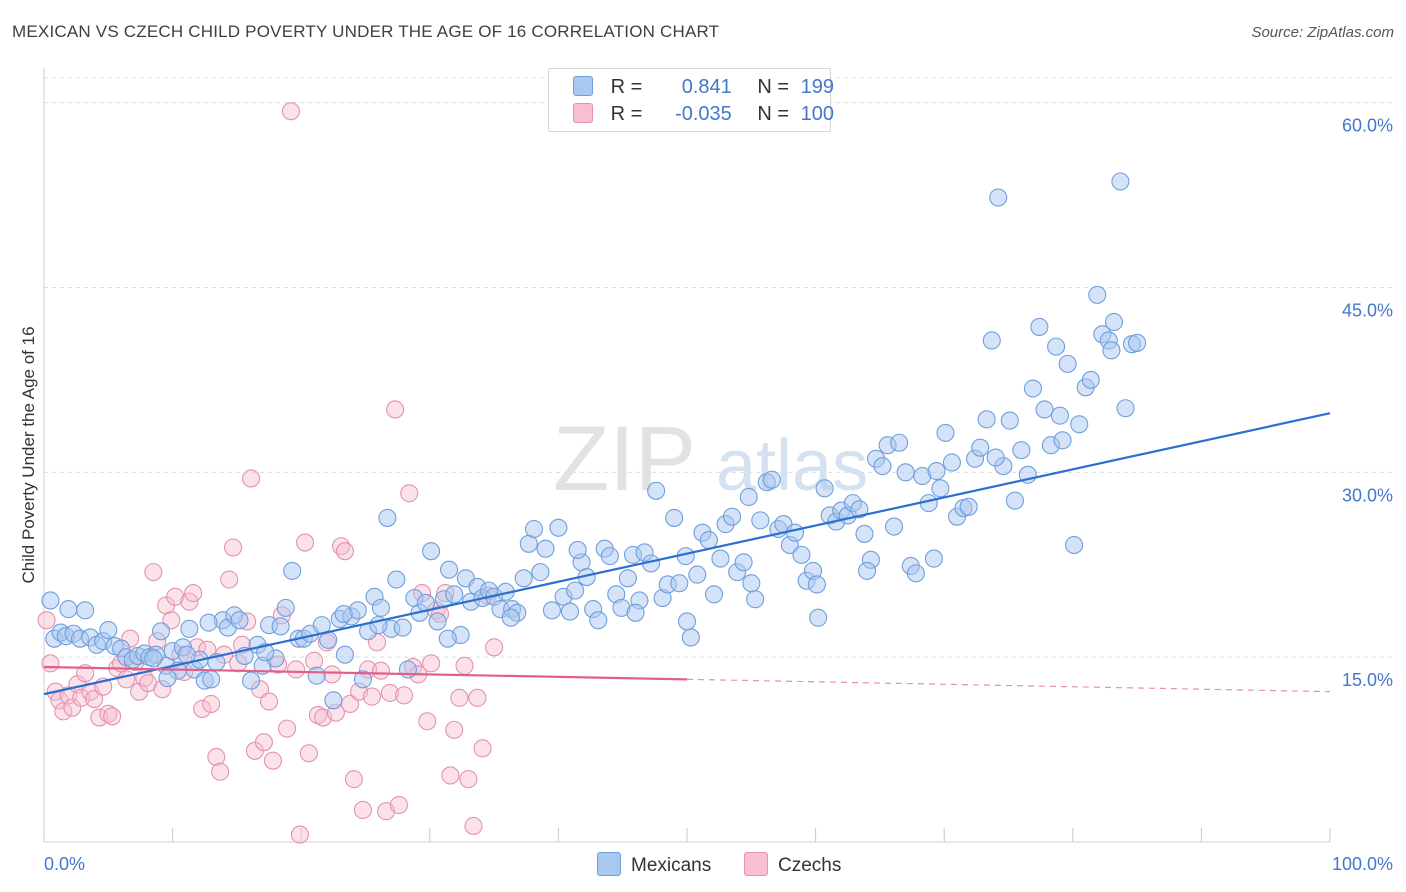  I want to click on legend-row-mexicans: R = 0.841 N = 199, so click(703, 87).